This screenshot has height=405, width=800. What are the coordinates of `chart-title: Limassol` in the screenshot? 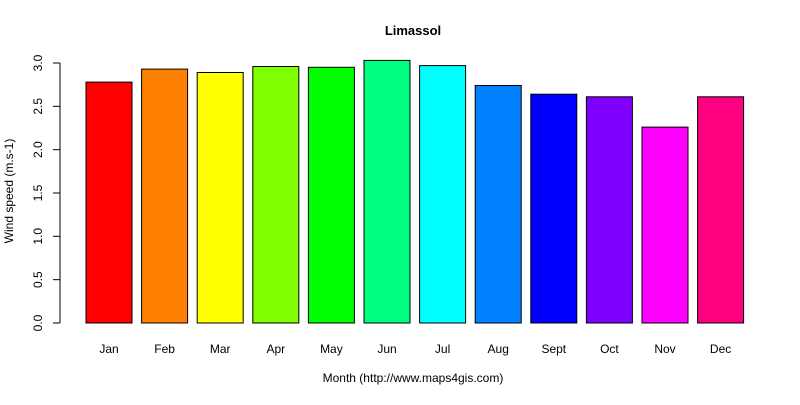 It's located at (413, 30).